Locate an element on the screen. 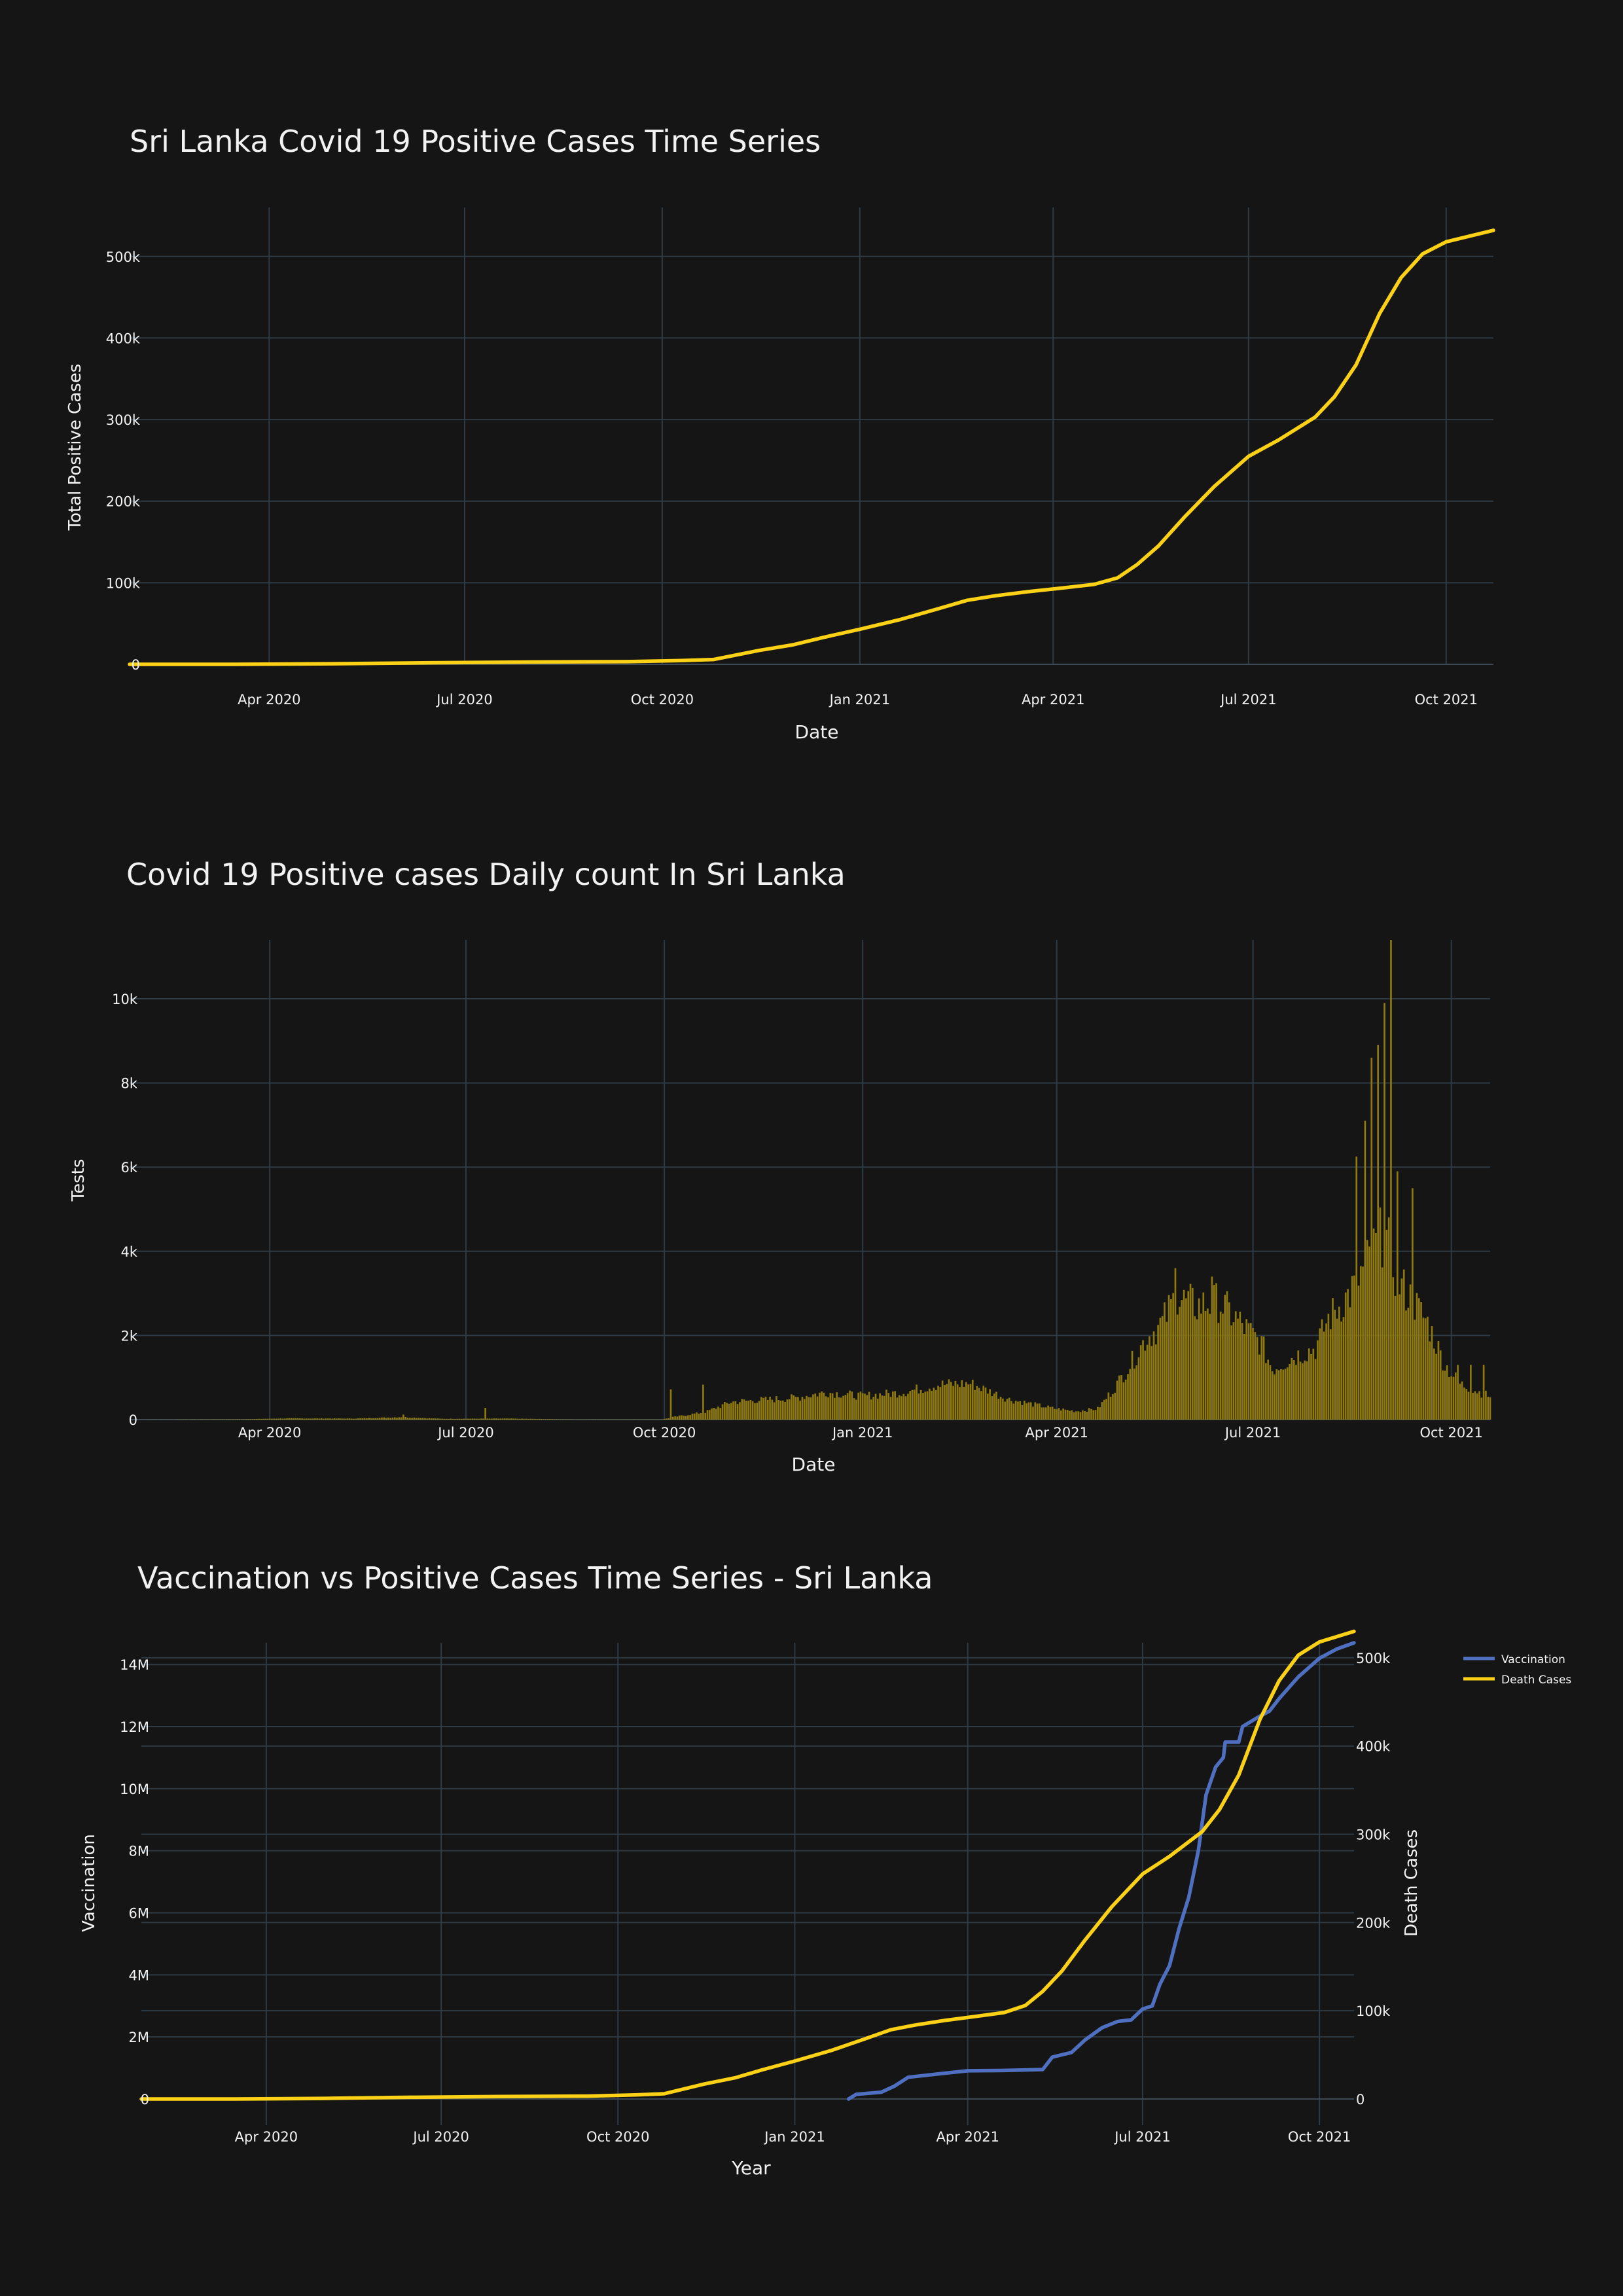 The height and width of the screenshot is (2296, 1623). y-tick-label: 6M is located at coordinates (139, 1914).